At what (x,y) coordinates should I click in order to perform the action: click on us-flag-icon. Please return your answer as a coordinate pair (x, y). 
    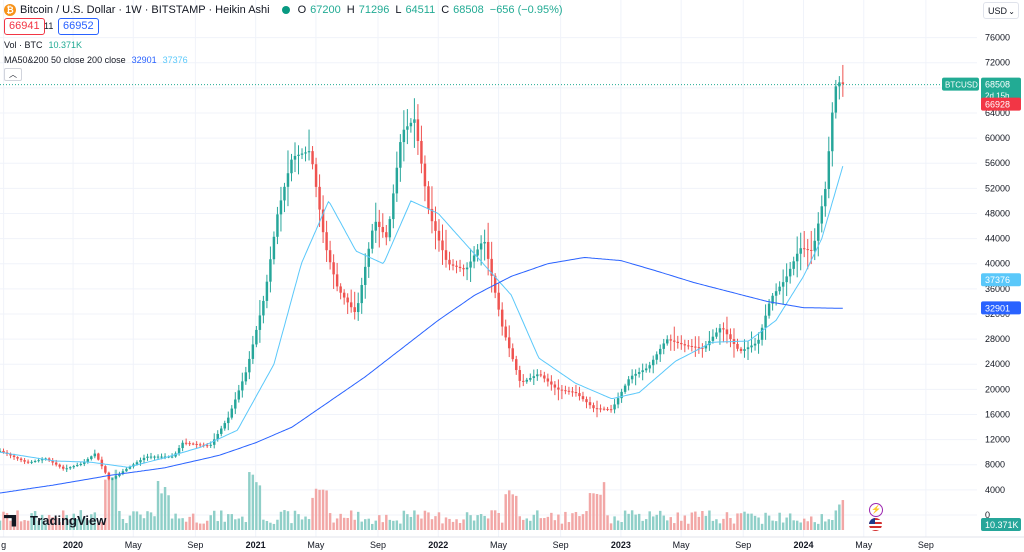
    Looking at the image, I should click on (875, 524).